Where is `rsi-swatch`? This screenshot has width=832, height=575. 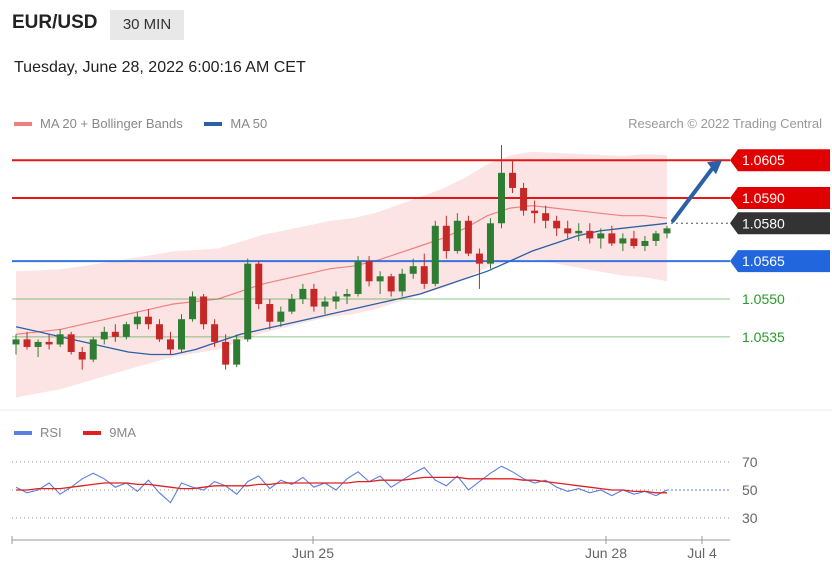
rsi-swatch is located at coordinates (23, 432).